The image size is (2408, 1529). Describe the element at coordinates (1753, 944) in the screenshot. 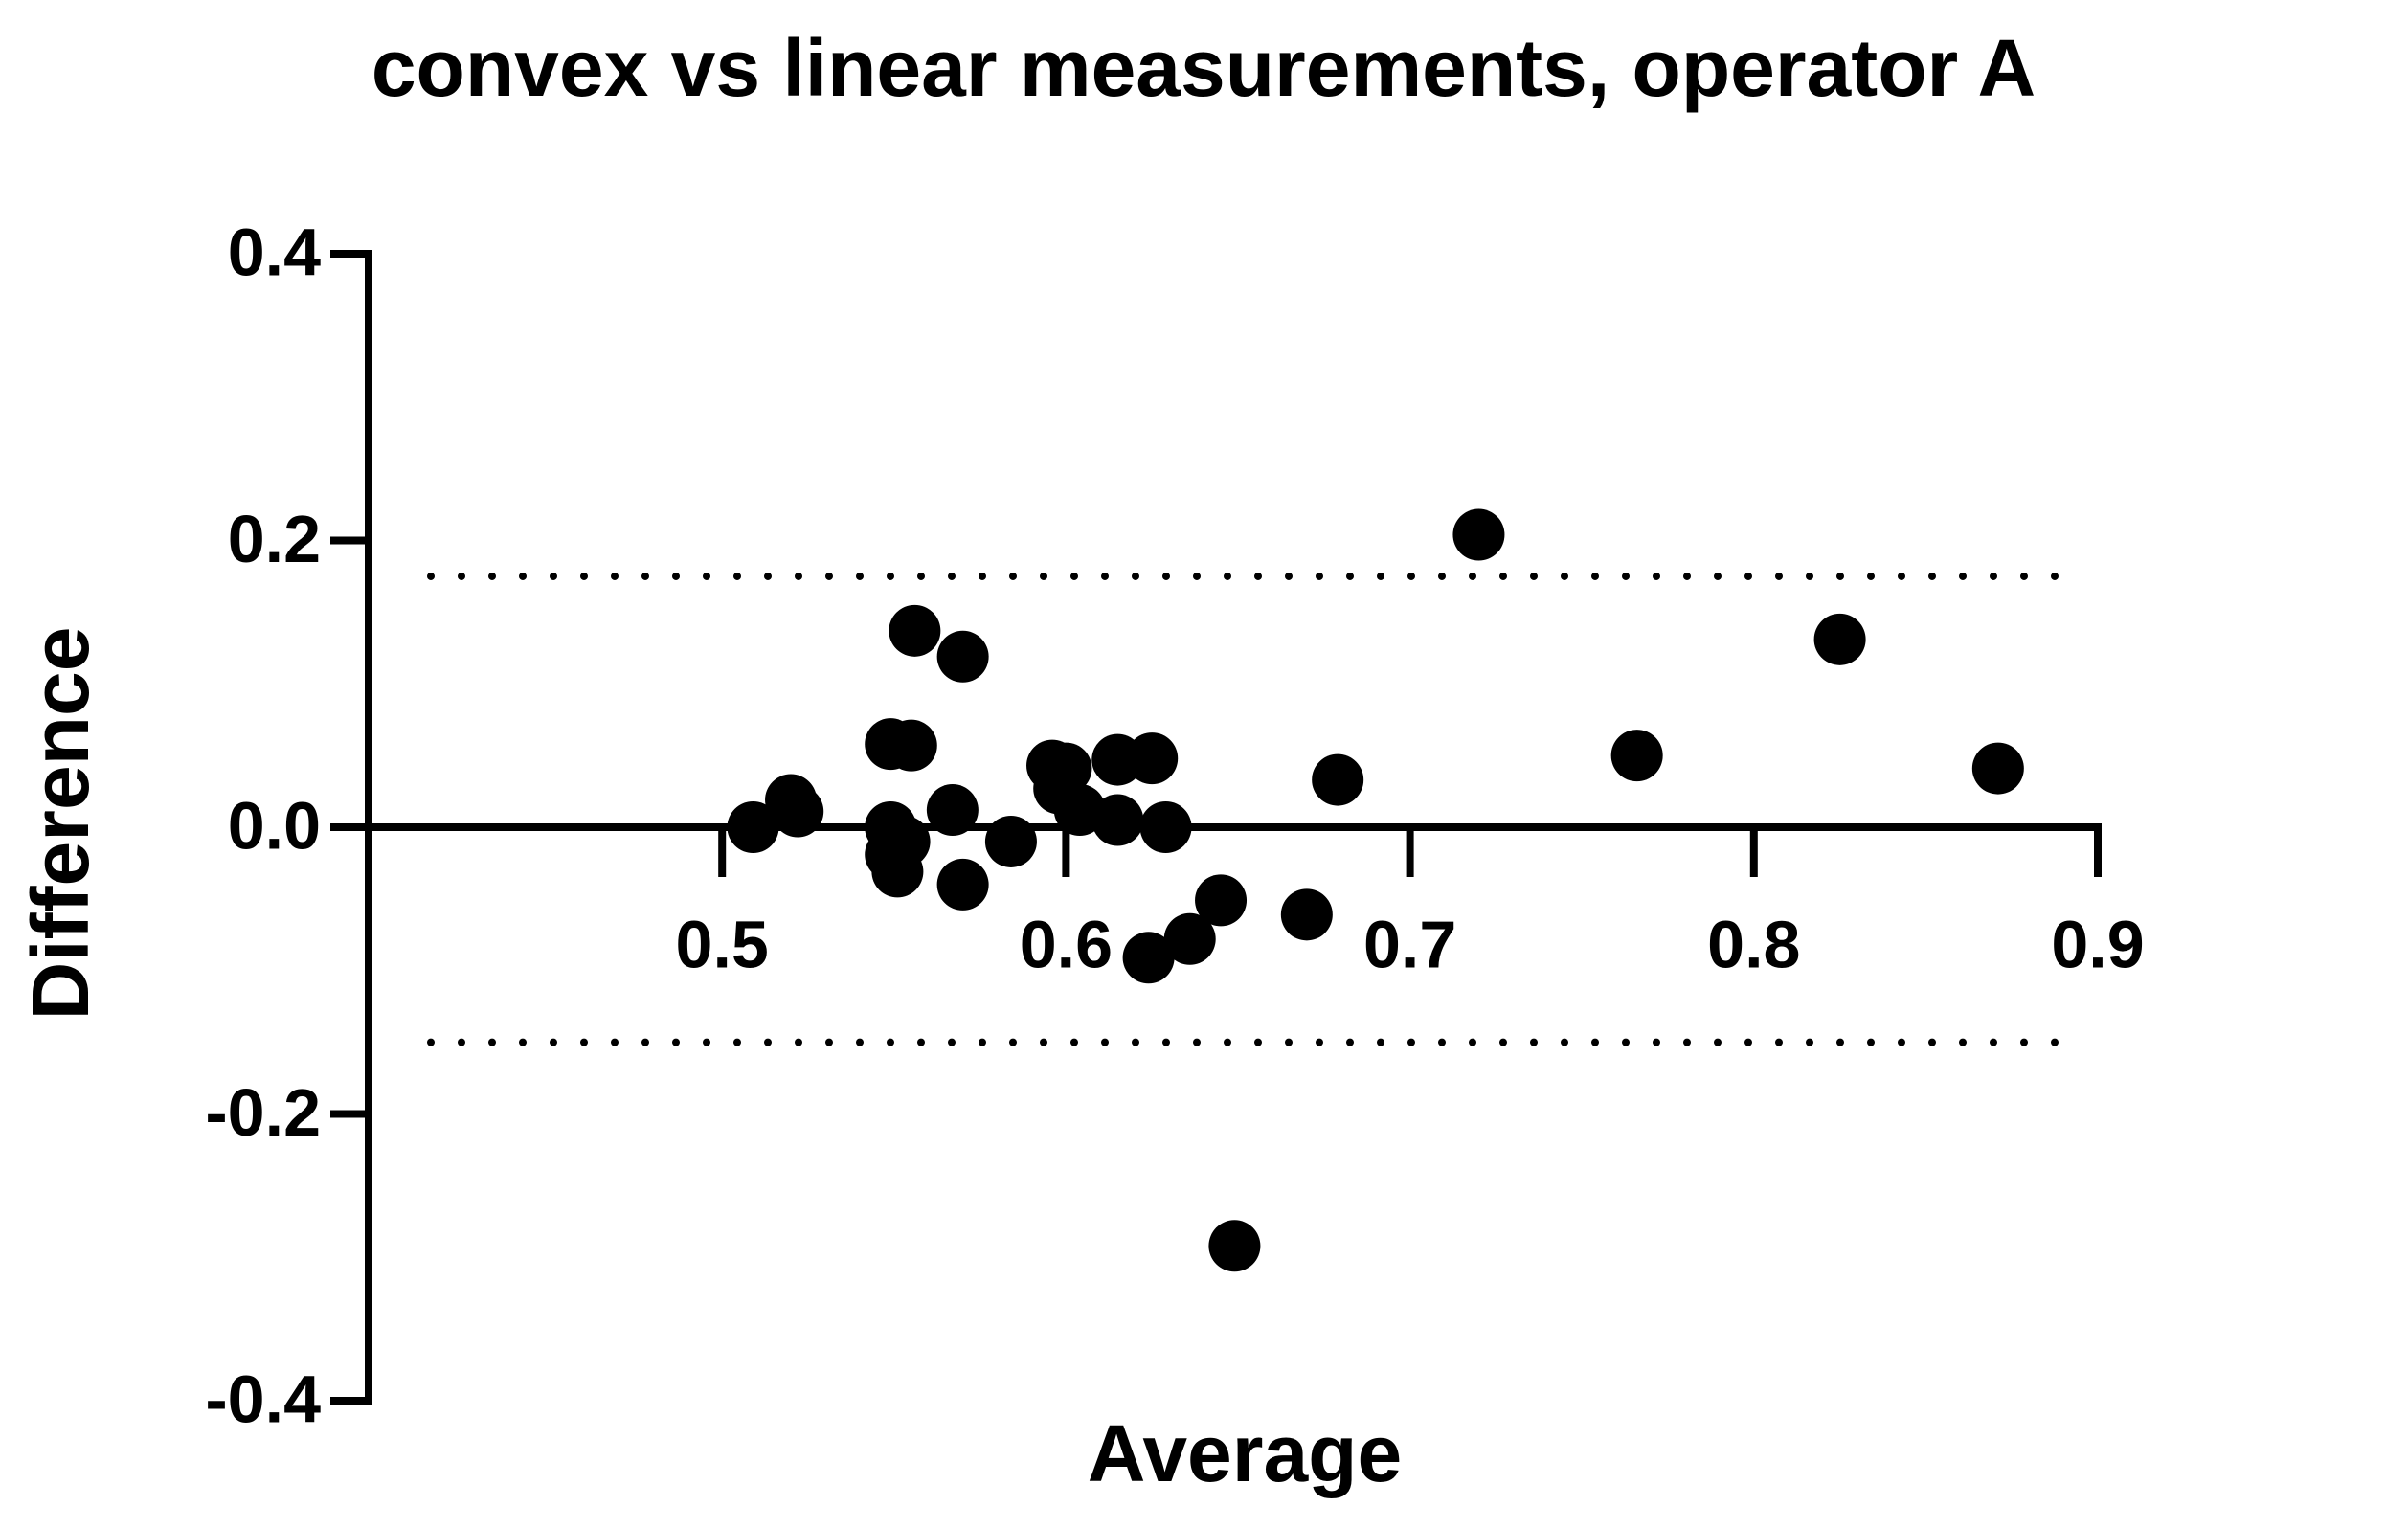

I see `x-tick-label: 0.8` at that location.